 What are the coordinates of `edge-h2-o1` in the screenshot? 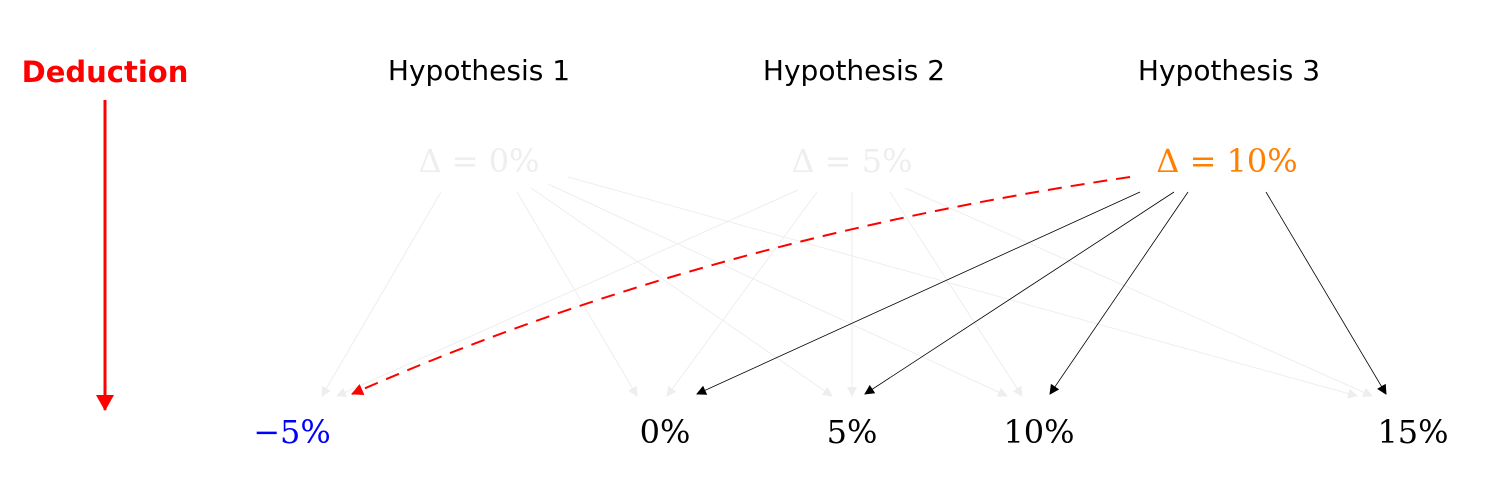 It's located at (567, 293).